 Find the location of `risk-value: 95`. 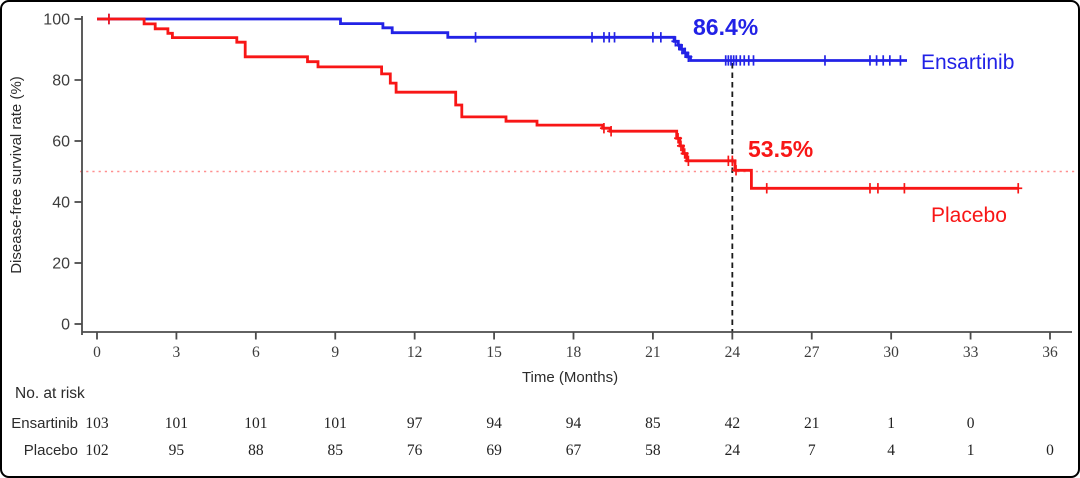

risk-value: 95 is located at coordinates (177, 450).